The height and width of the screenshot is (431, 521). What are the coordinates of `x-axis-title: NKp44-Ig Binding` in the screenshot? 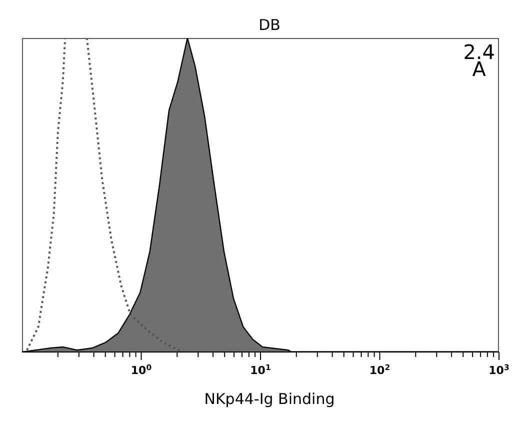 It's located at (269, 399).